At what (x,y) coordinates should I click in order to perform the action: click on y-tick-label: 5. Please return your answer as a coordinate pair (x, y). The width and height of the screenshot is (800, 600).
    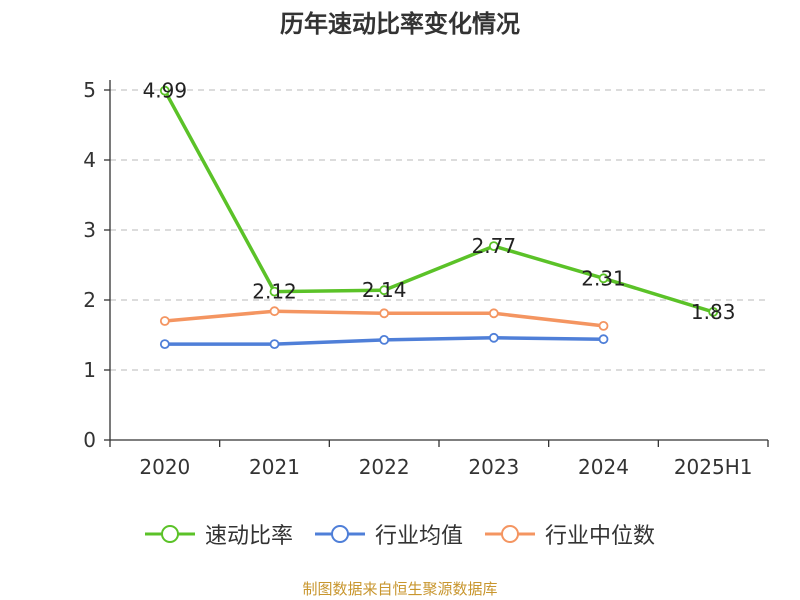
    Looking at the image, I should click on (89, 90).